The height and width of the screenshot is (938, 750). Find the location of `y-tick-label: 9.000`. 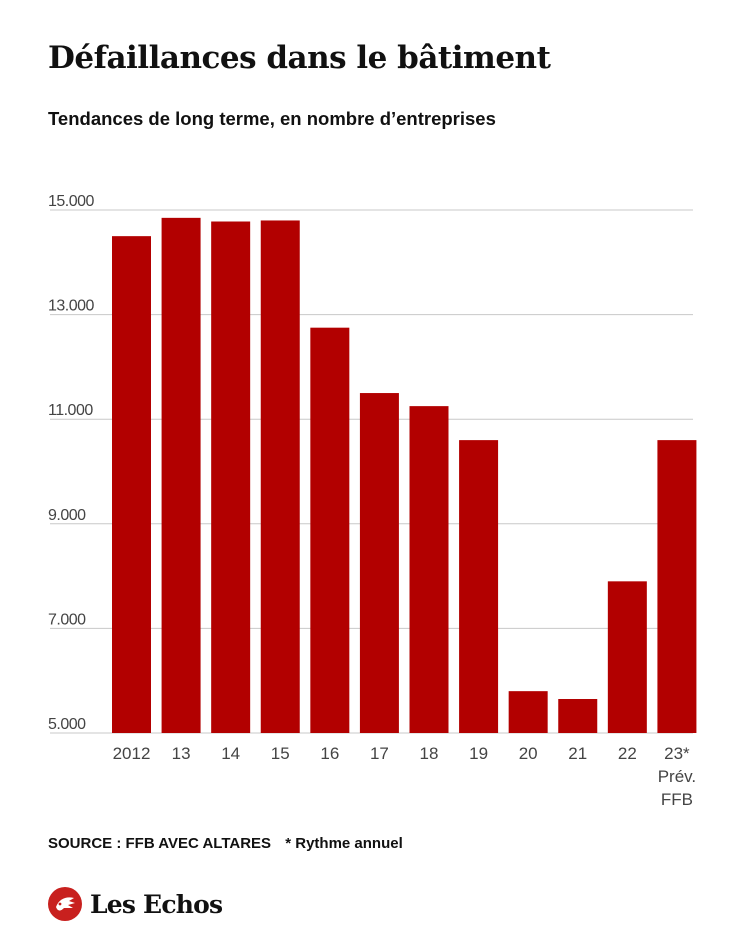

y-tick-label: 9.000 is located at coordinates (67, 515).